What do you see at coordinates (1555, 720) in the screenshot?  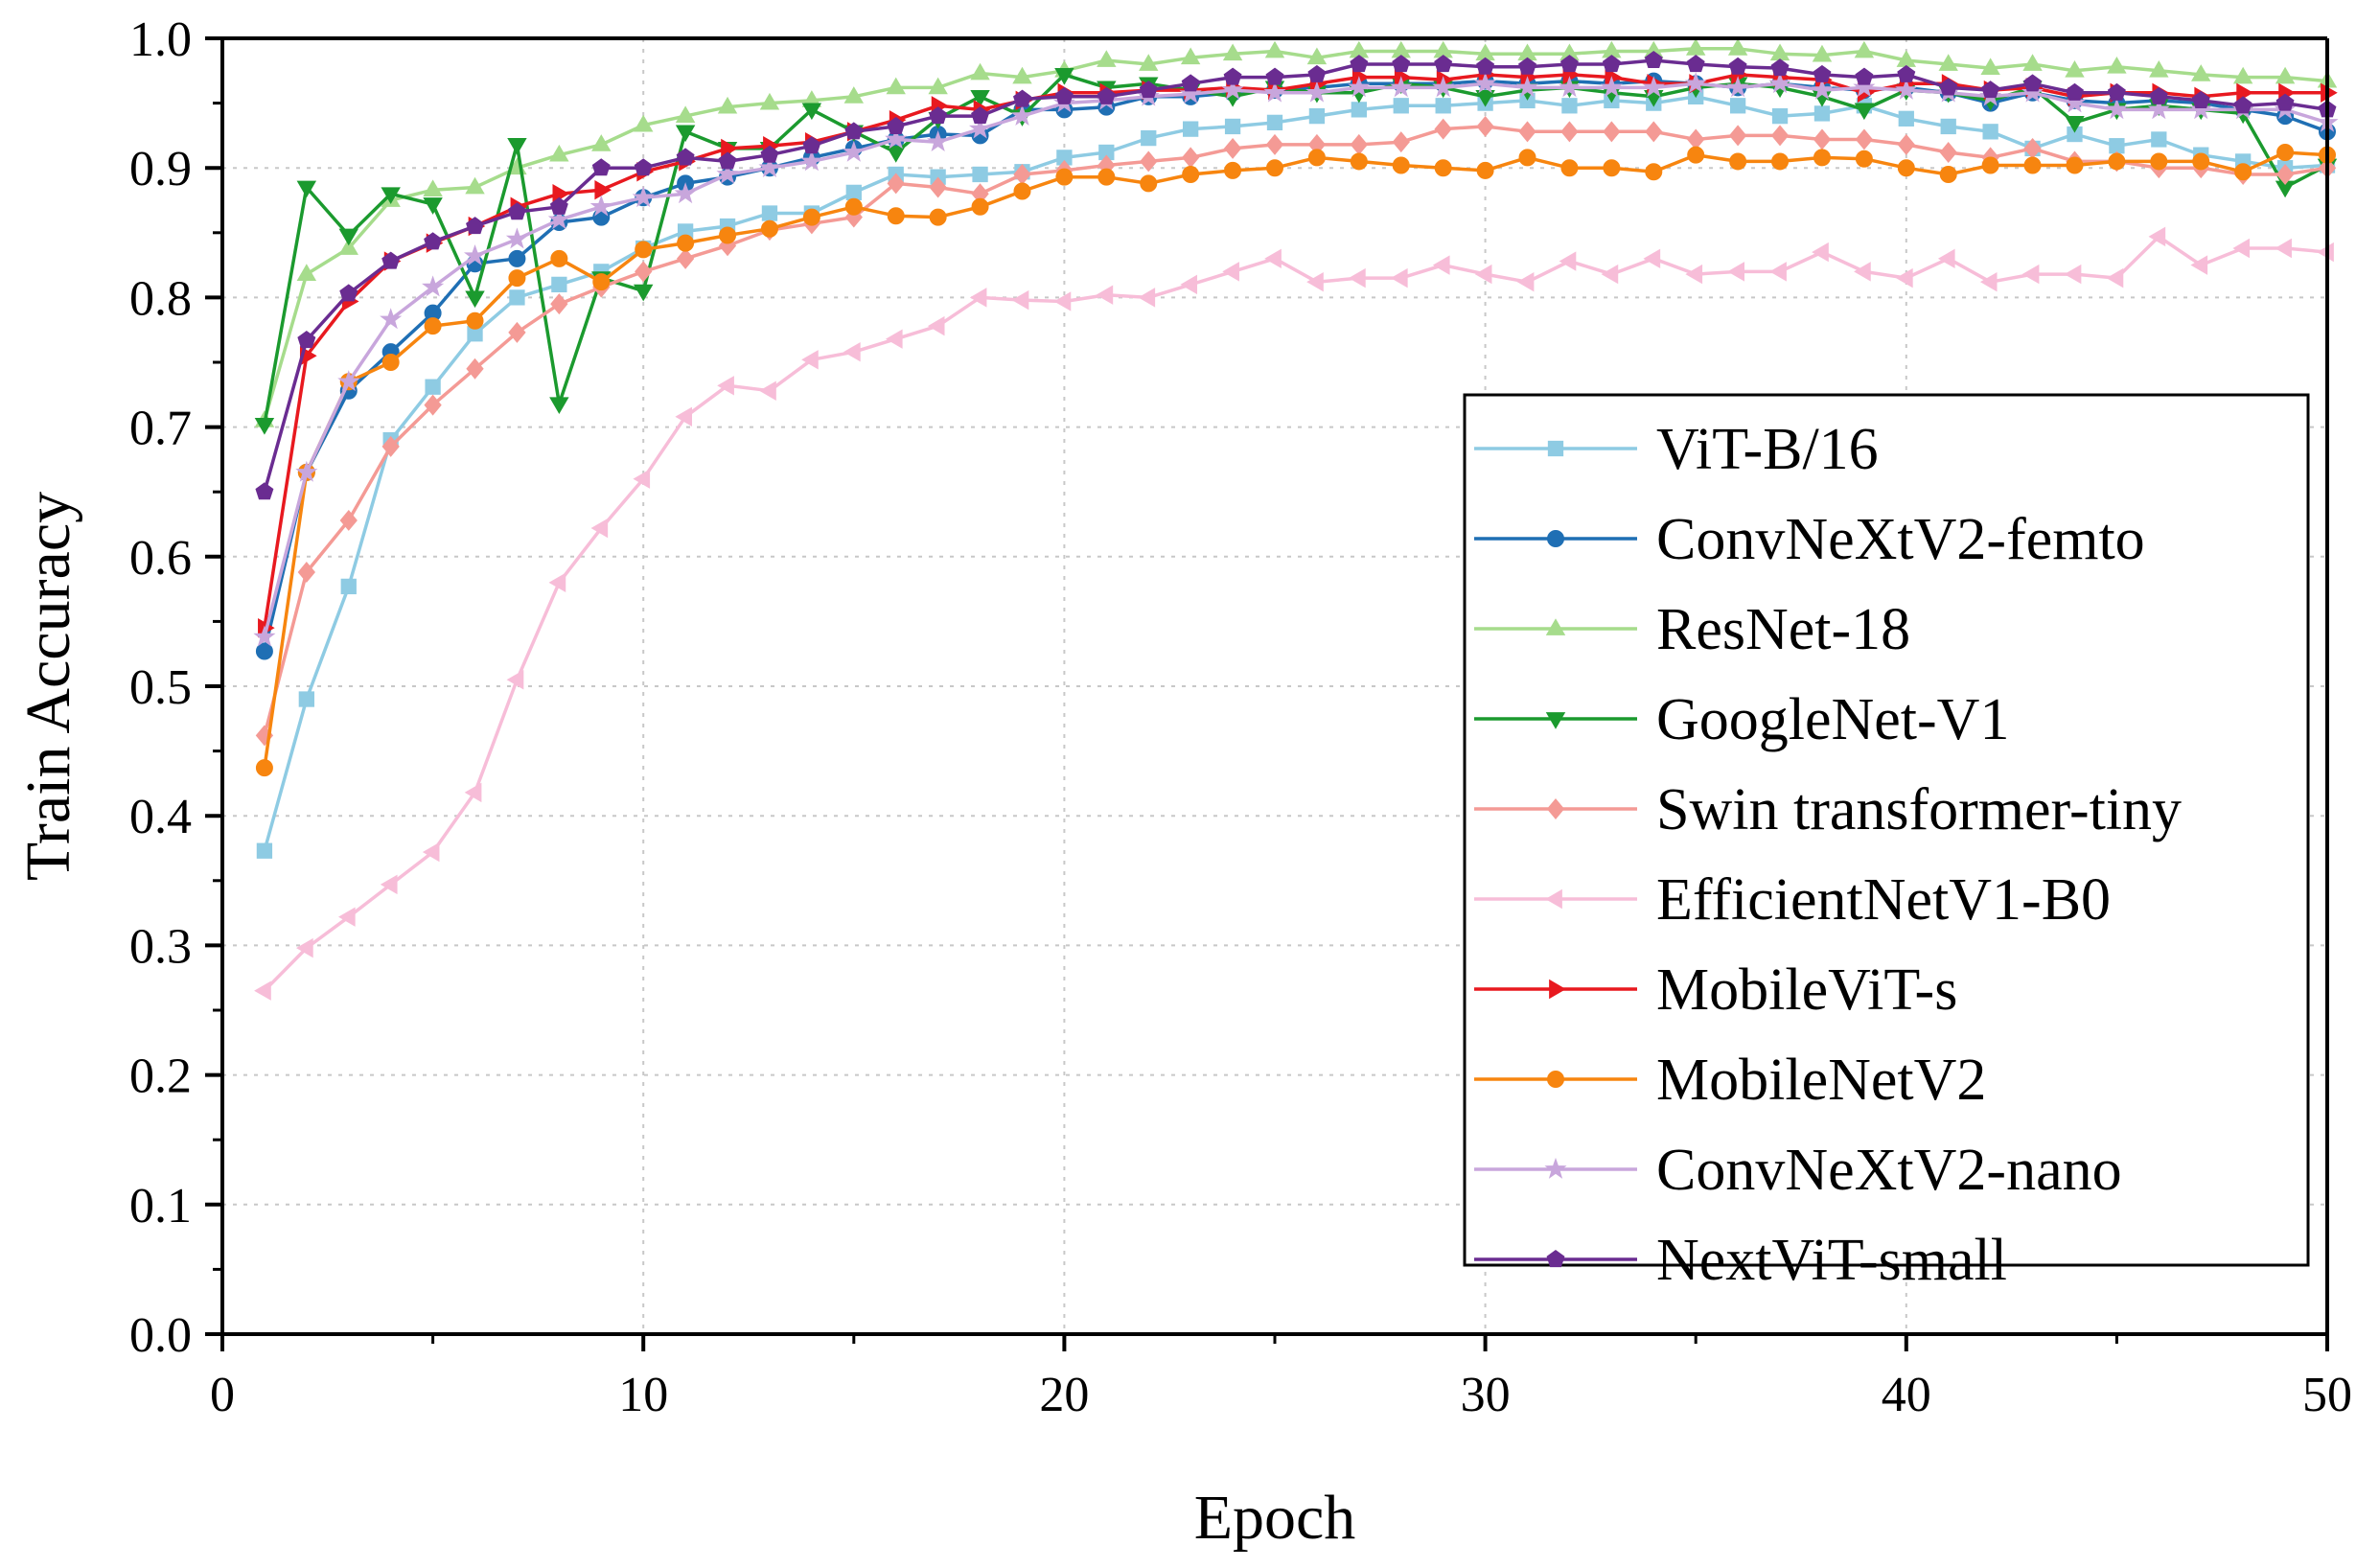 I see `legend-marker-googlenet-v1` at bounding box center [1555, 720].